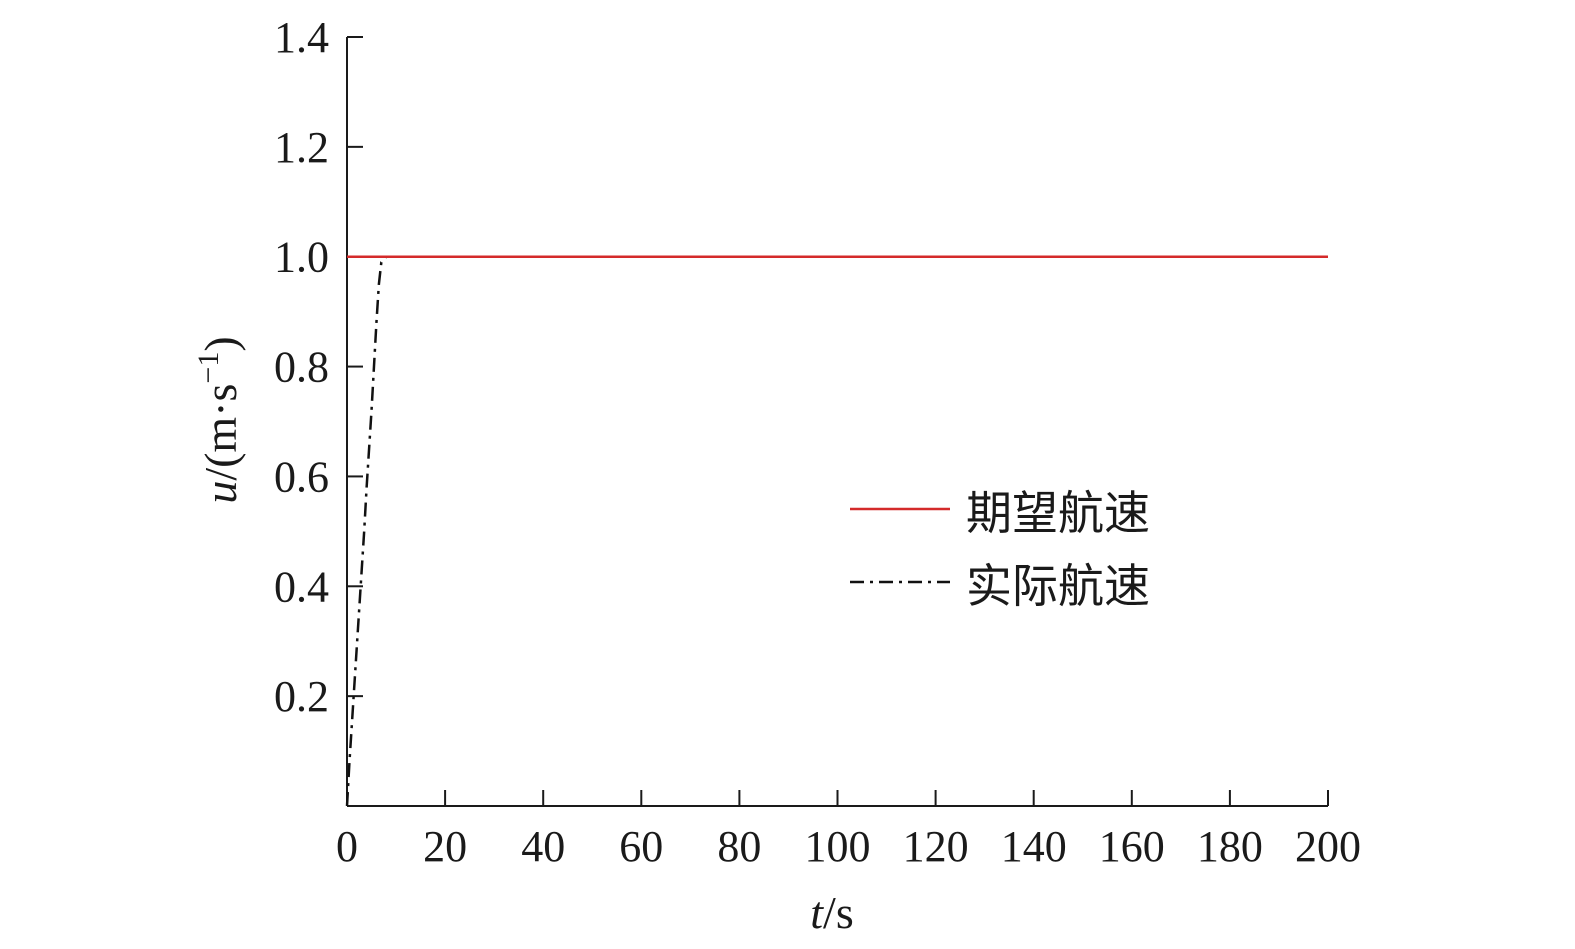 Image resolution: width=1575 pixels, height=949 pixels. Describe the element at coordinates (739, 846) in the screenshot. I see `x-tick-label: 80` at that location.